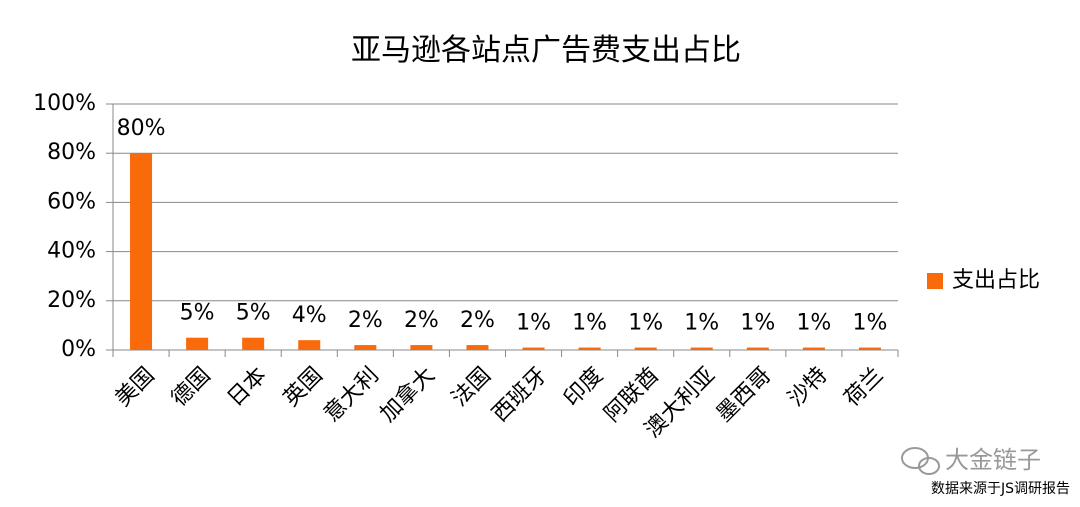 The image size is (1080, 507). What do you see at coordinates (141, 128) in the screenshot?
I see `data-label: 80%` at bounding box center [141, 128].